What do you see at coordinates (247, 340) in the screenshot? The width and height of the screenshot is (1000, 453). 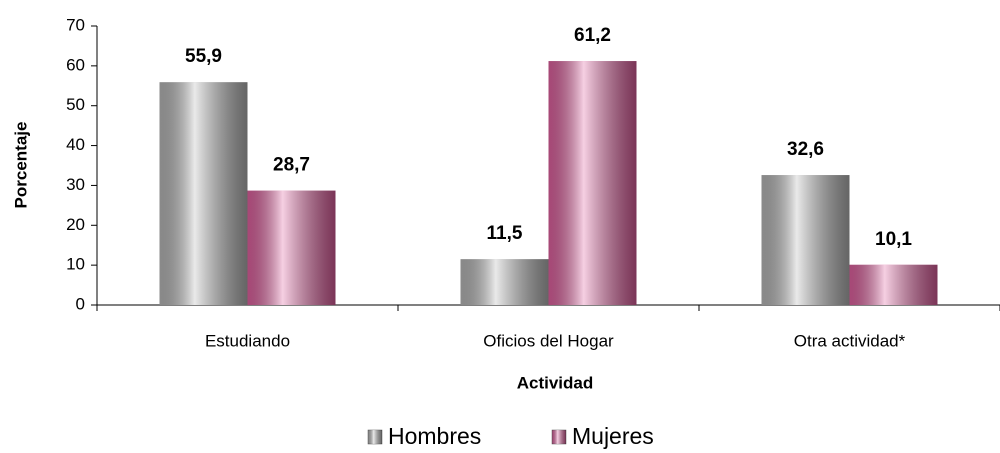 I see `x-tick-label: Estudiando` at bounding box center [247, 340].